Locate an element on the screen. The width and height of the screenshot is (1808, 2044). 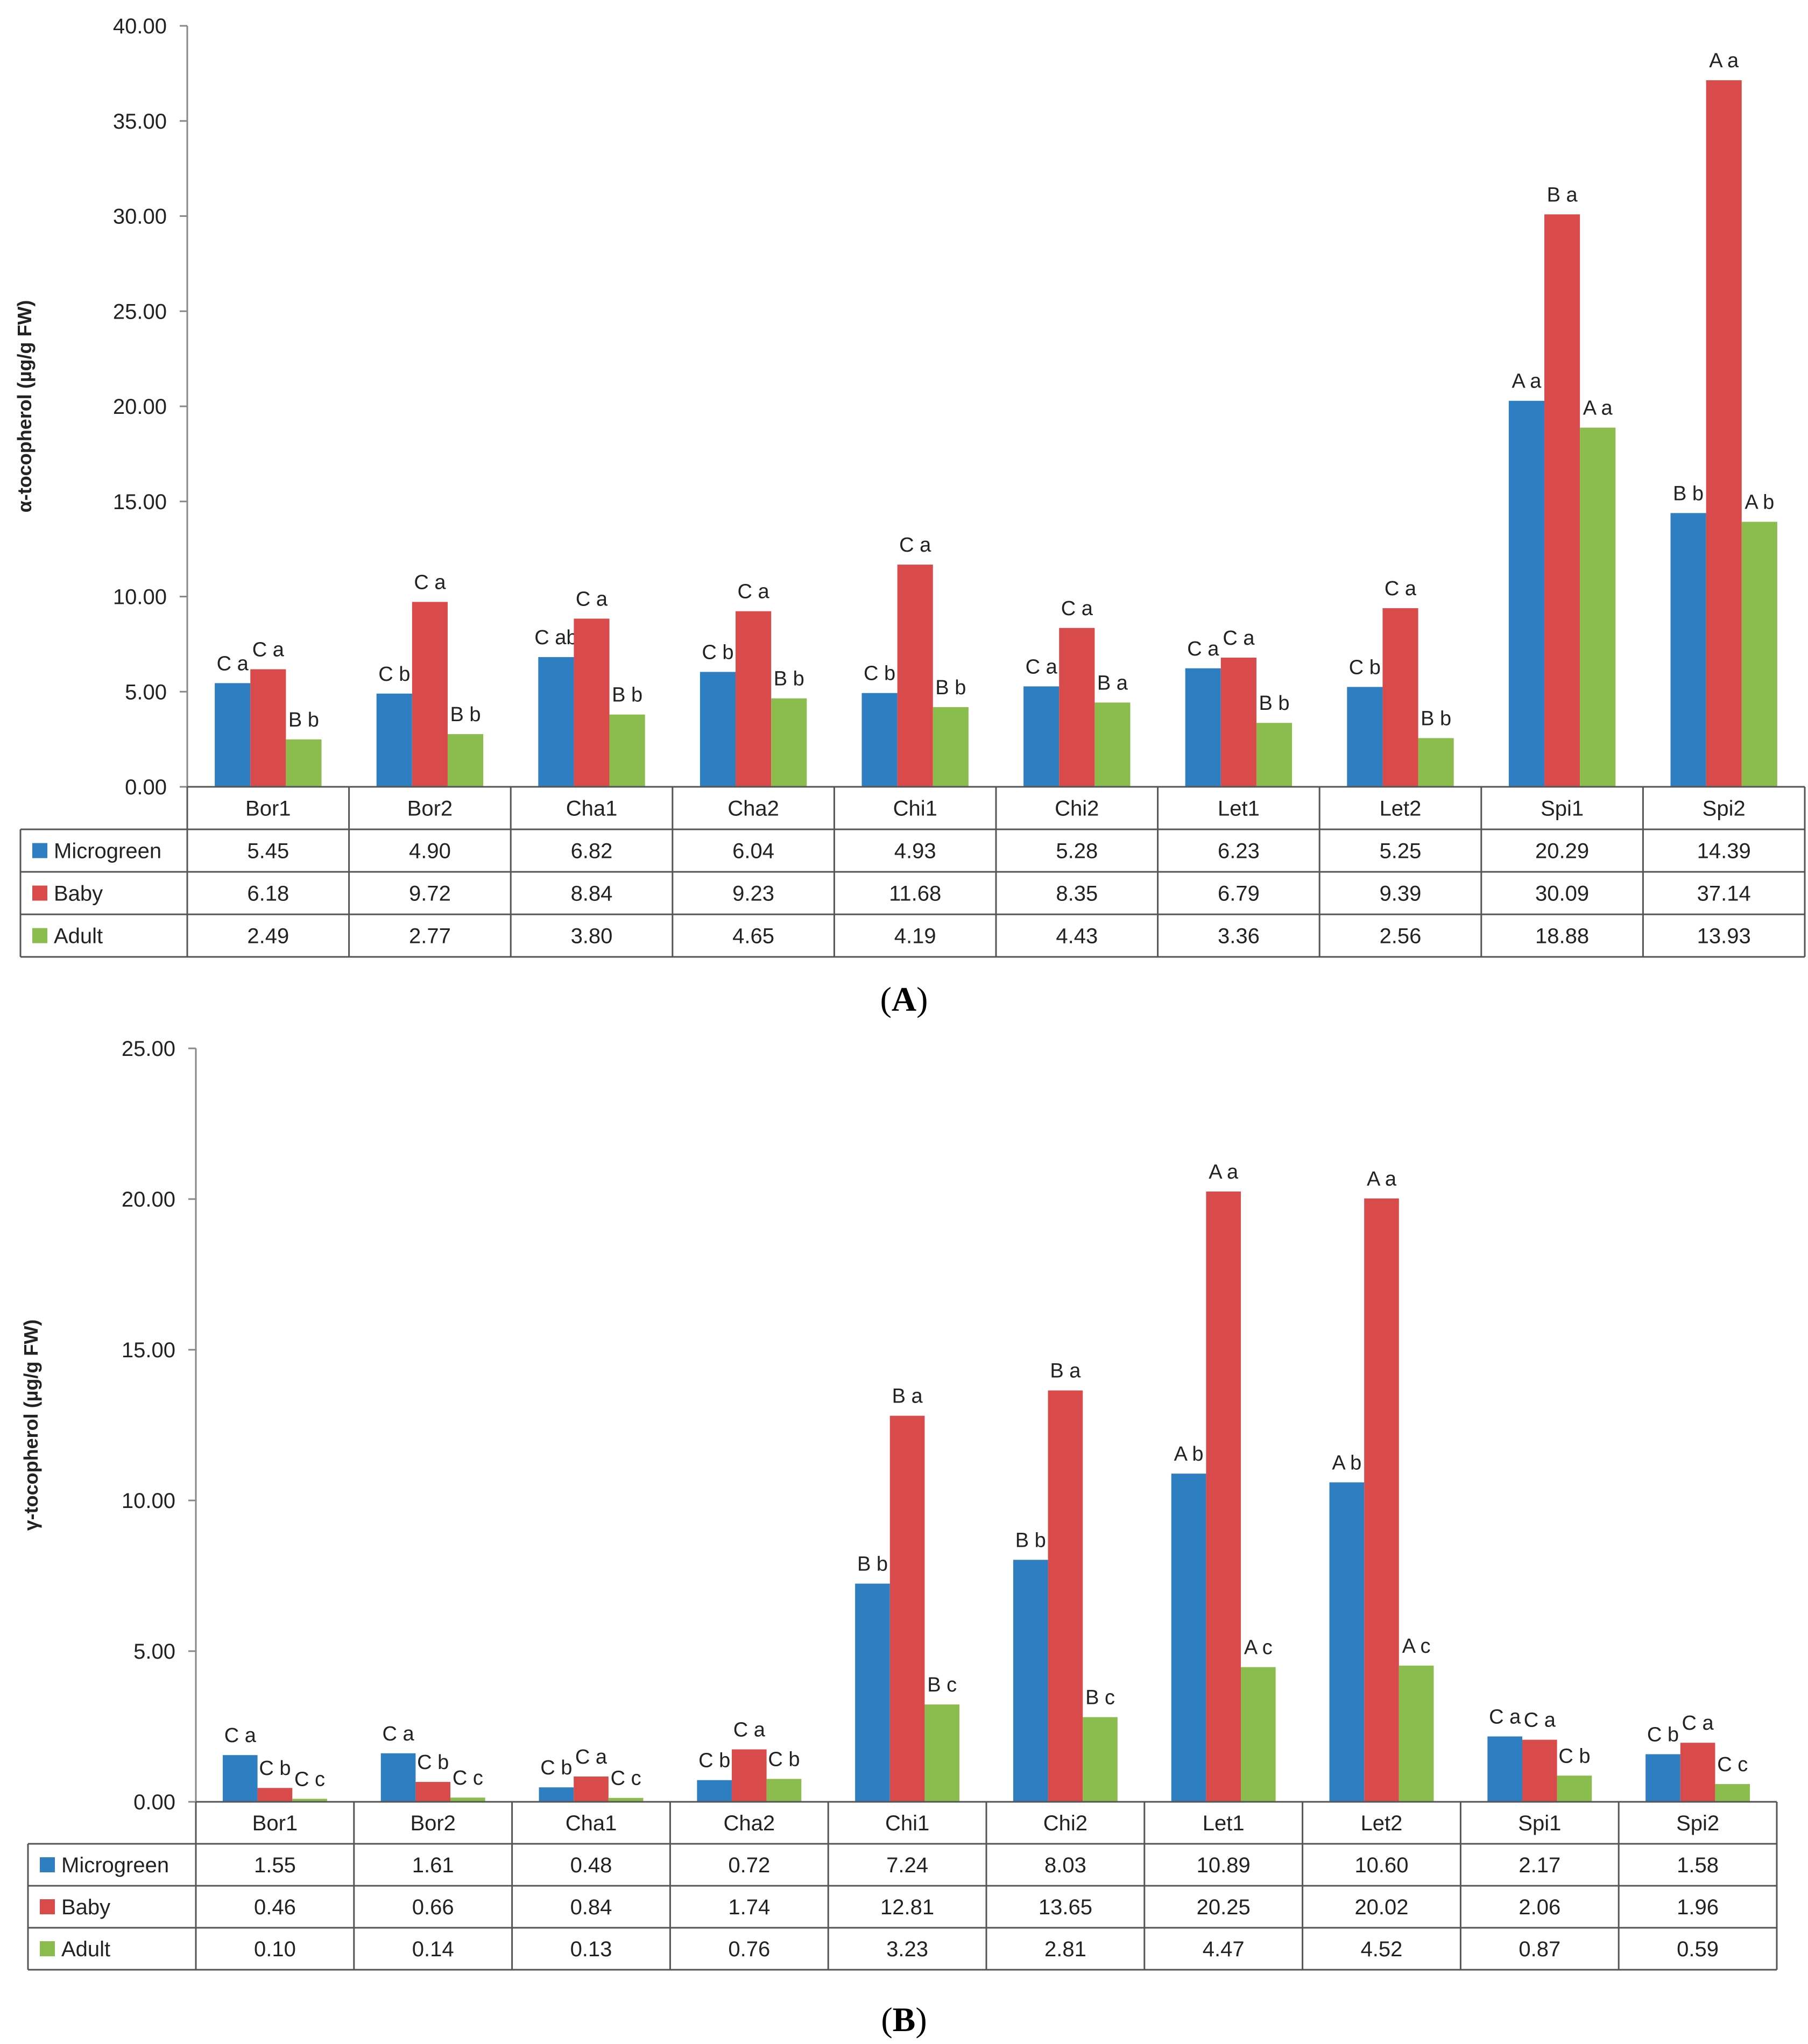
table-cell-value: 4.19 is located at coordinates (915, 937).